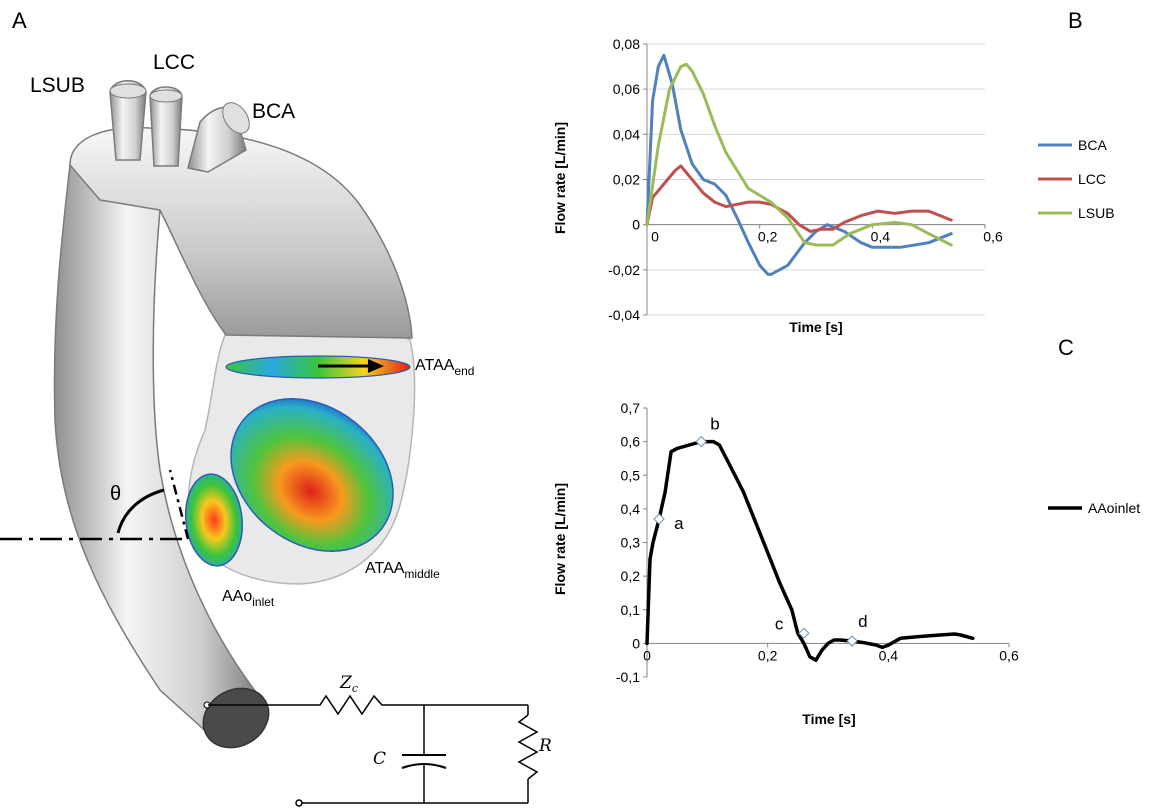 This screenshot has width=1169, height=810. Describe the element at coordinates (628, 677) in the screenshot. I see `y-tick-label: -0,1` at that location.